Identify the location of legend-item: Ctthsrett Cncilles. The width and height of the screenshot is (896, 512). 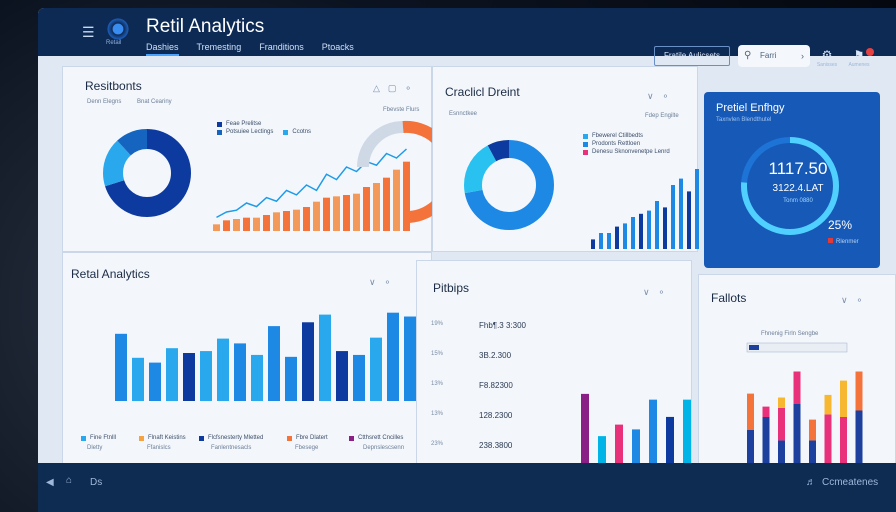
(376, 438).